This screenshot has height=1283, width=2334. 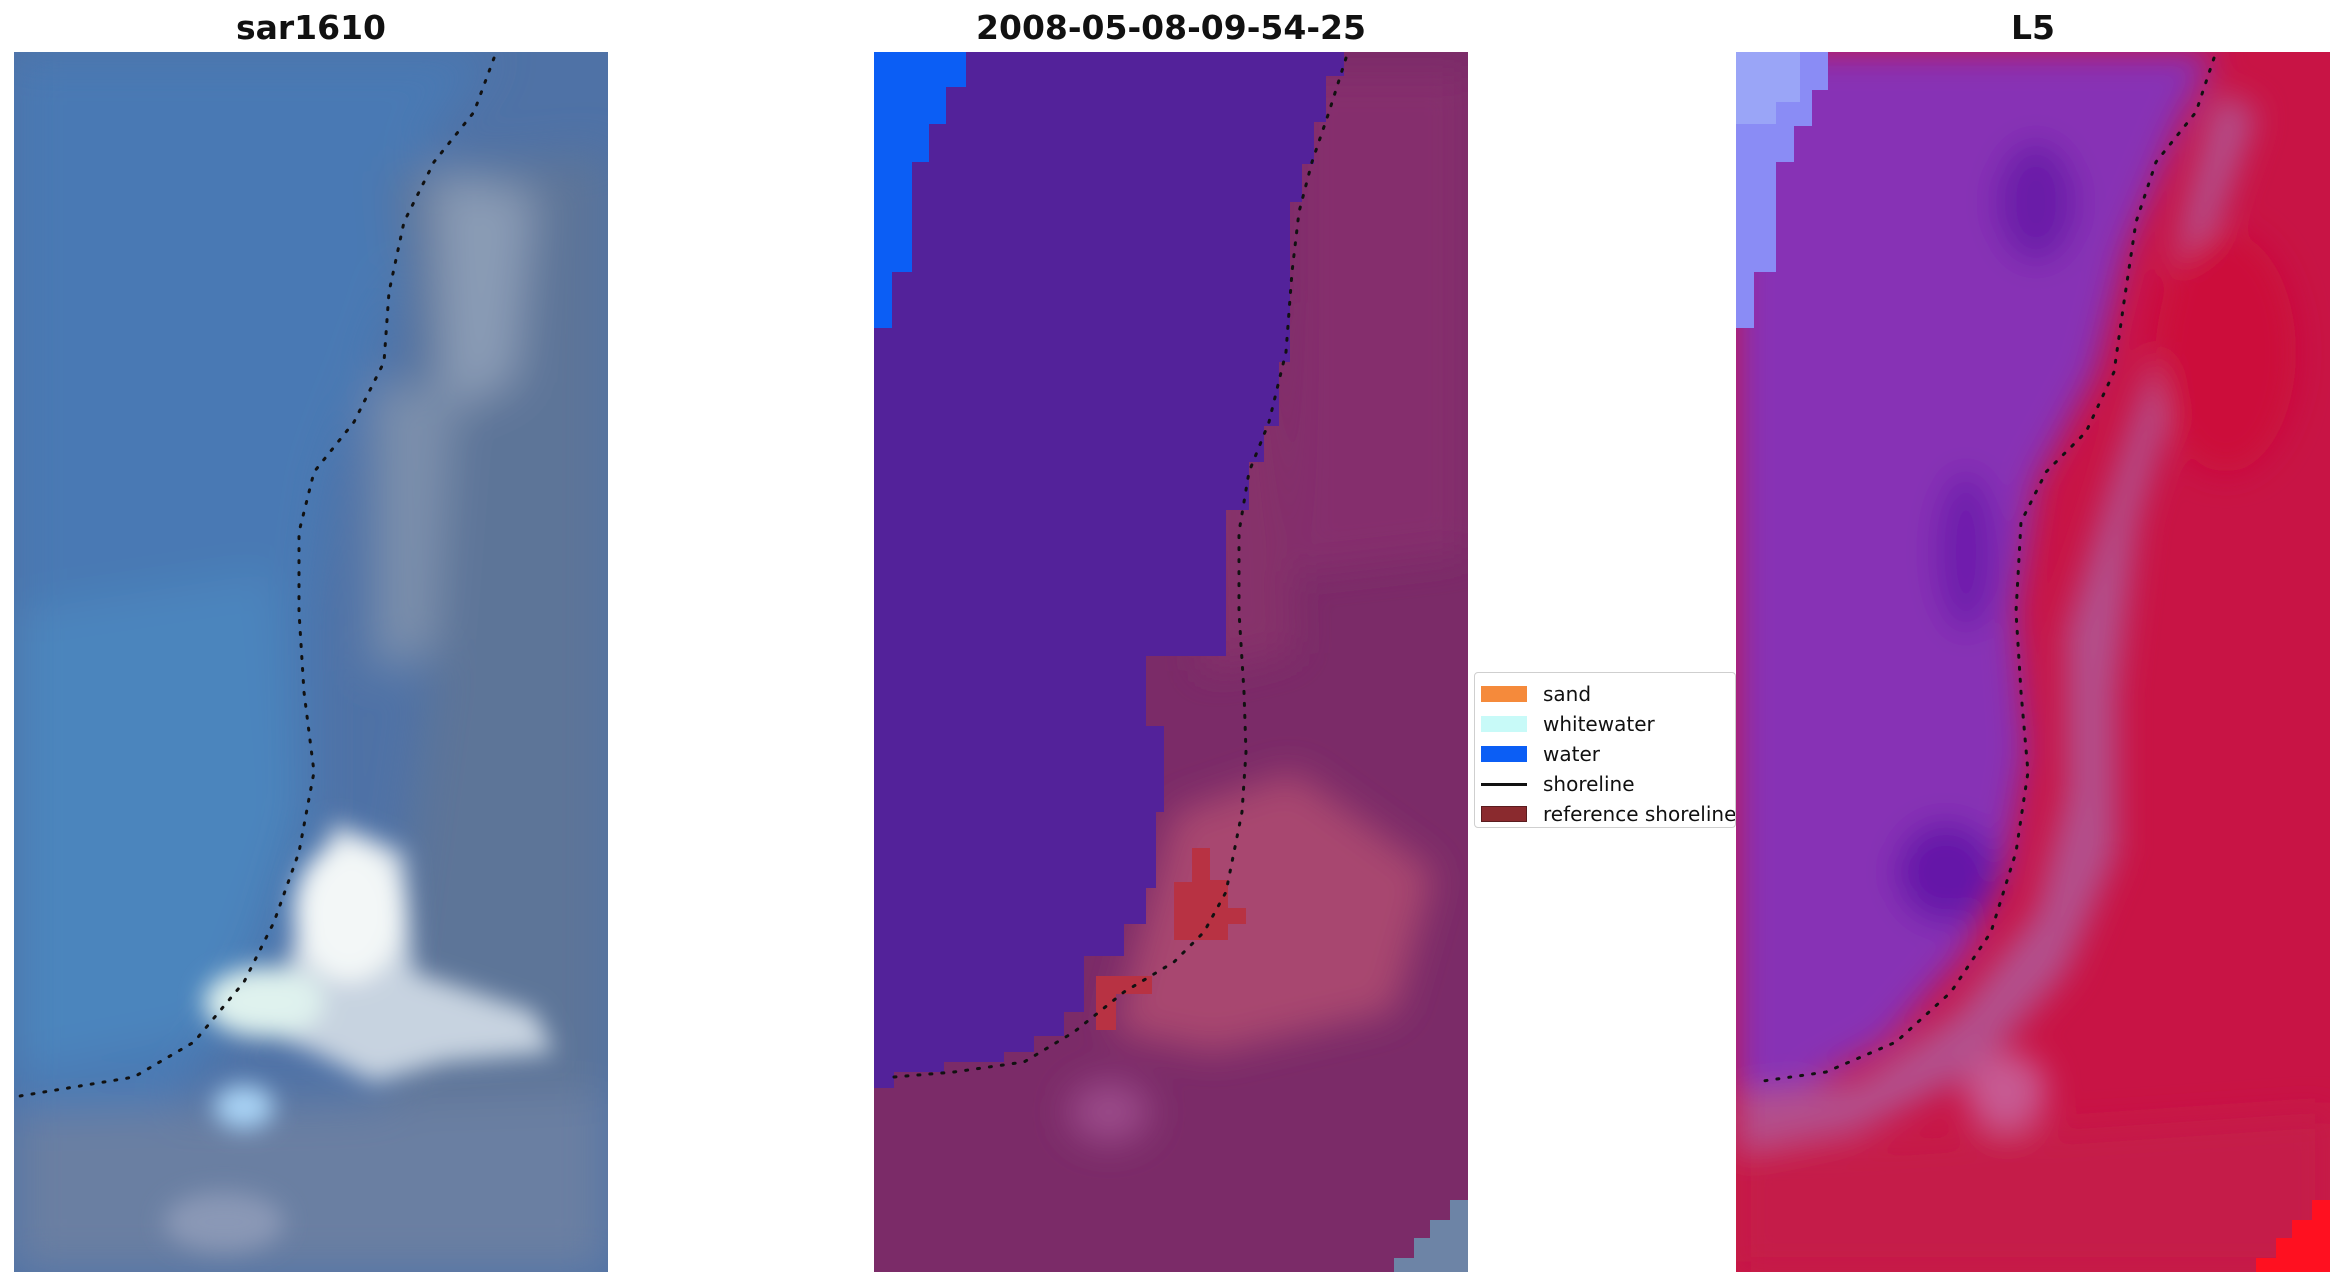 What do you see at coordinates (1504, 724) in the screenshot?
I see `whitewater-swatch` at bounding box center [1504, 724].